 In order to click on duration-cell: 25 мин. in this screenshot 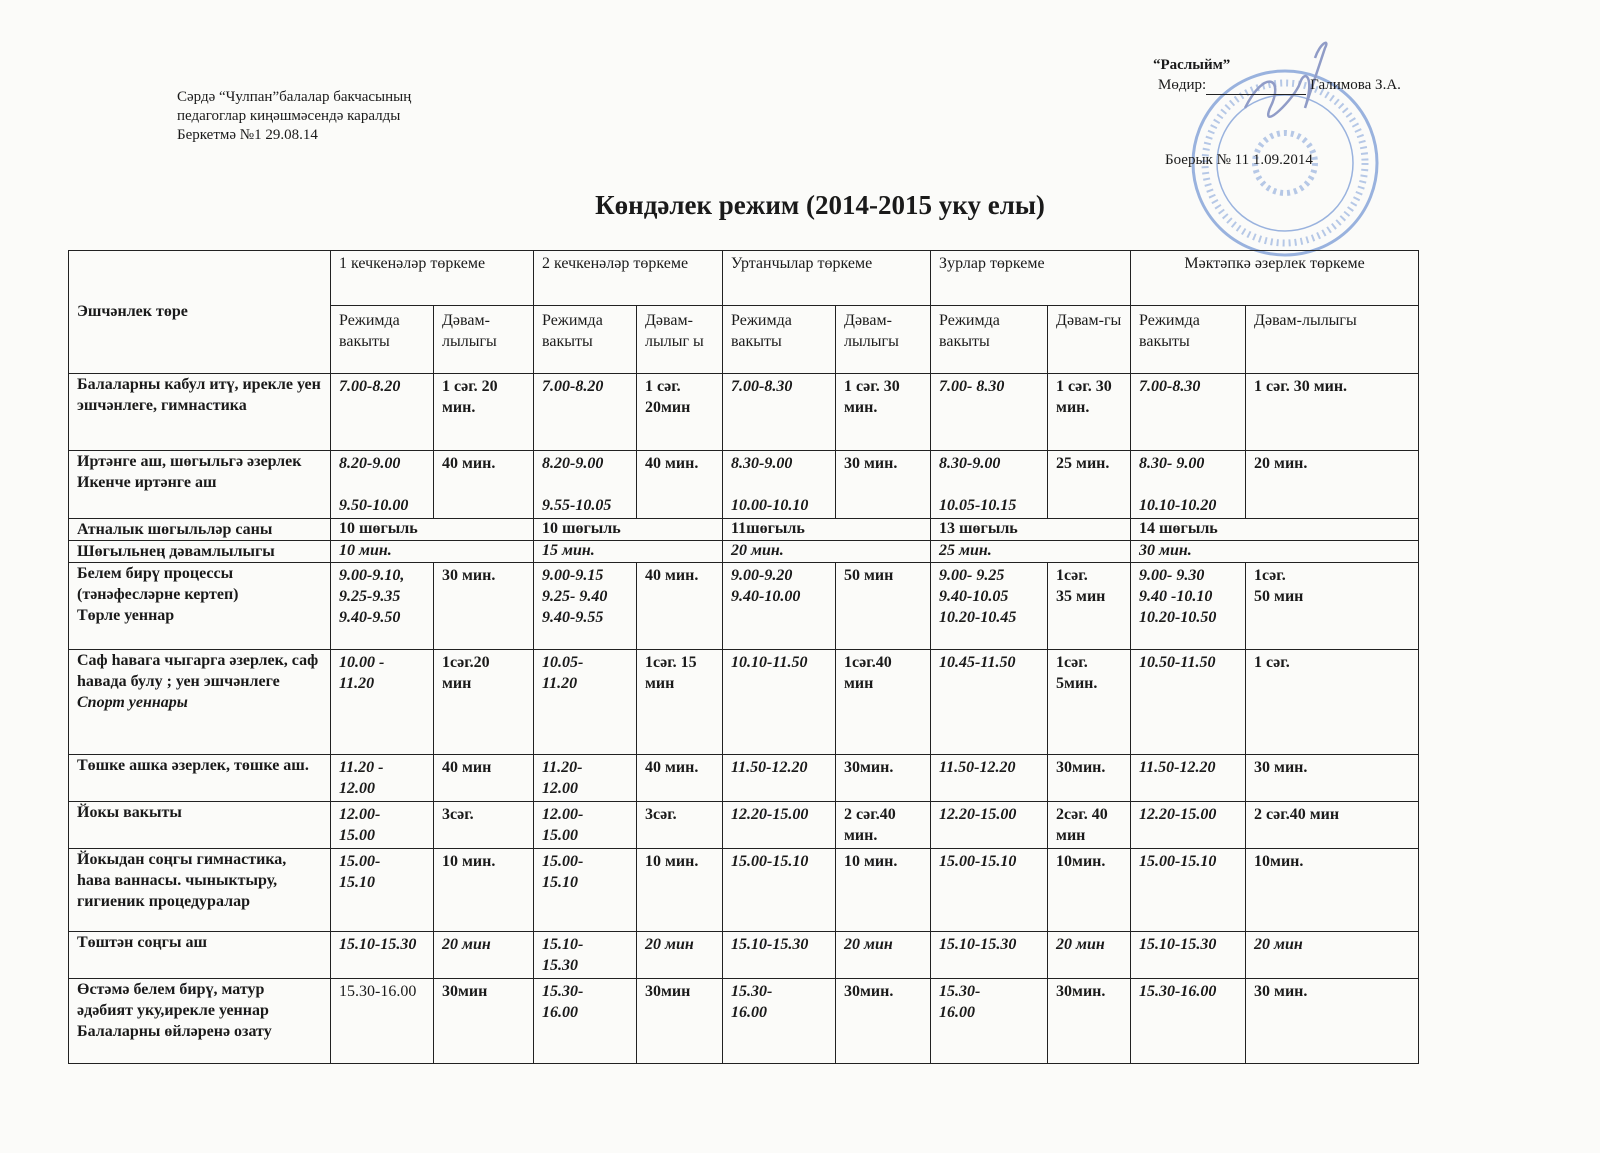, I will do `click(1089, 484)`.